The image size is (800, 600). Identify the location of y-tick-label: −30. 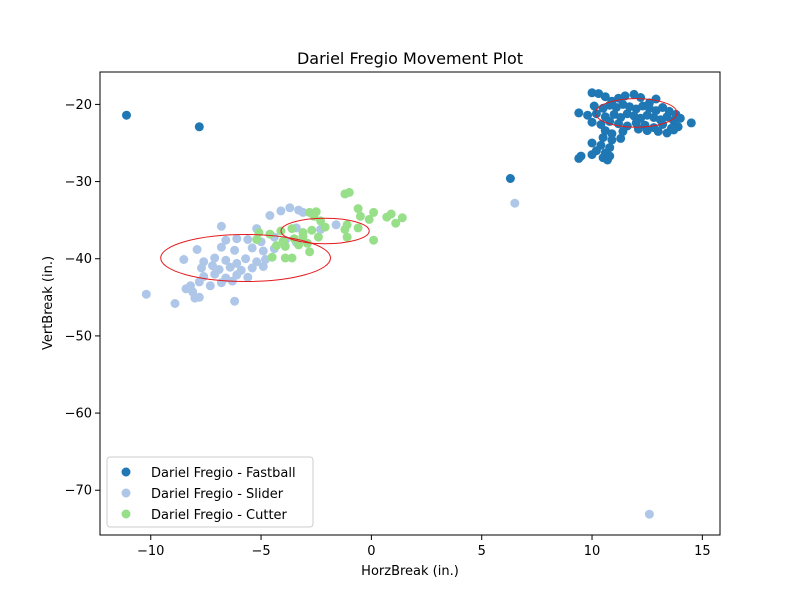
(78, 182).